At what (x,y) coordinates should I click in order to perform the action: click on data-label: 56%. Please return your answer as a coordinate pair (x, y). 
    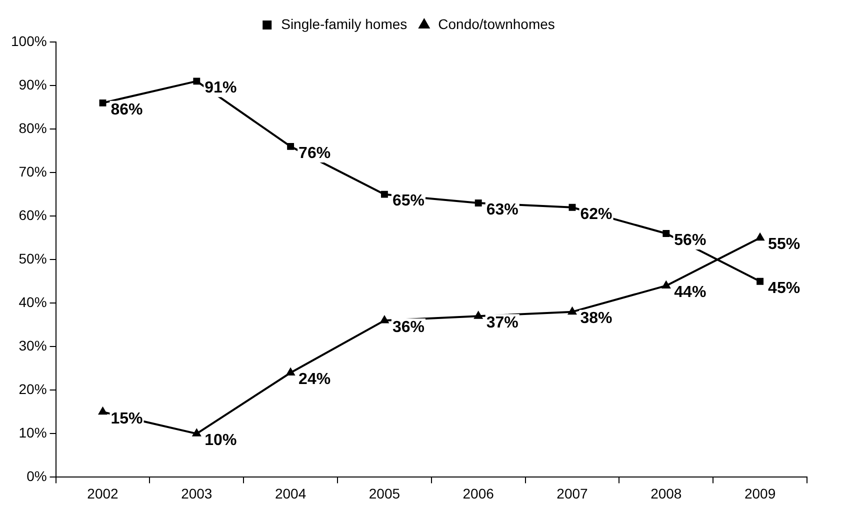
    Looking at the image, I should click on (690, 240).